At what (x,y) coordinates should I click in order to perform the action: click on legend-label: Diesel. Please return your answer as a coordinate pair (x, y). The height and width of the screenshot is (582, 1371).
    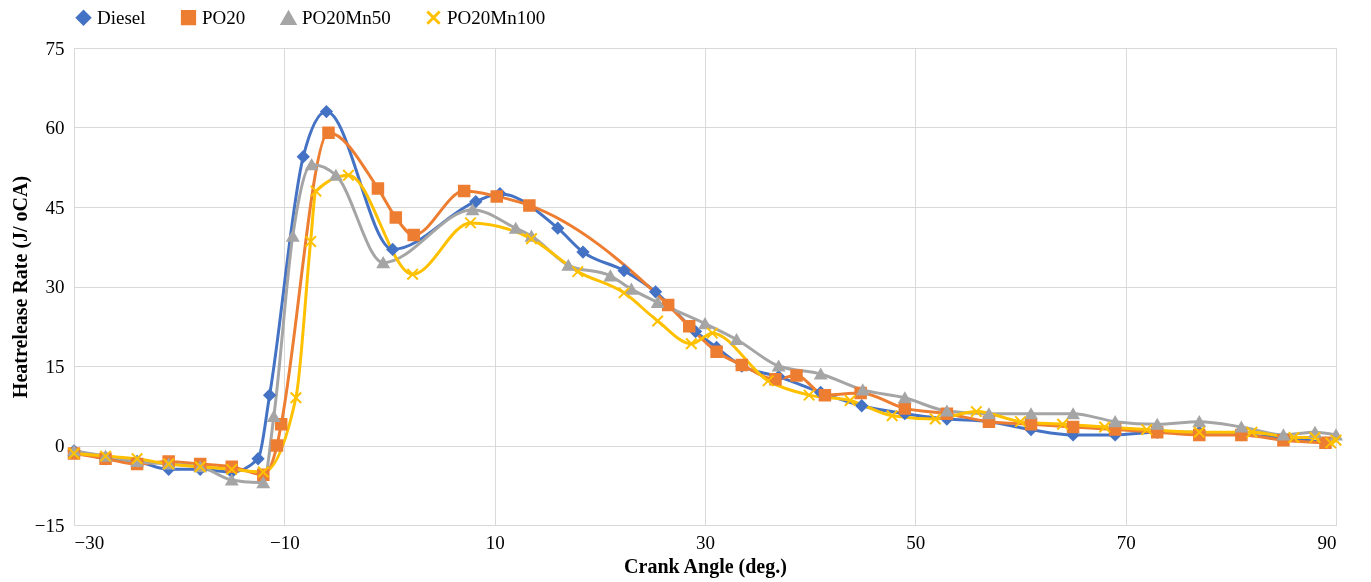
    Looking at the image, I should click on (121, 17).